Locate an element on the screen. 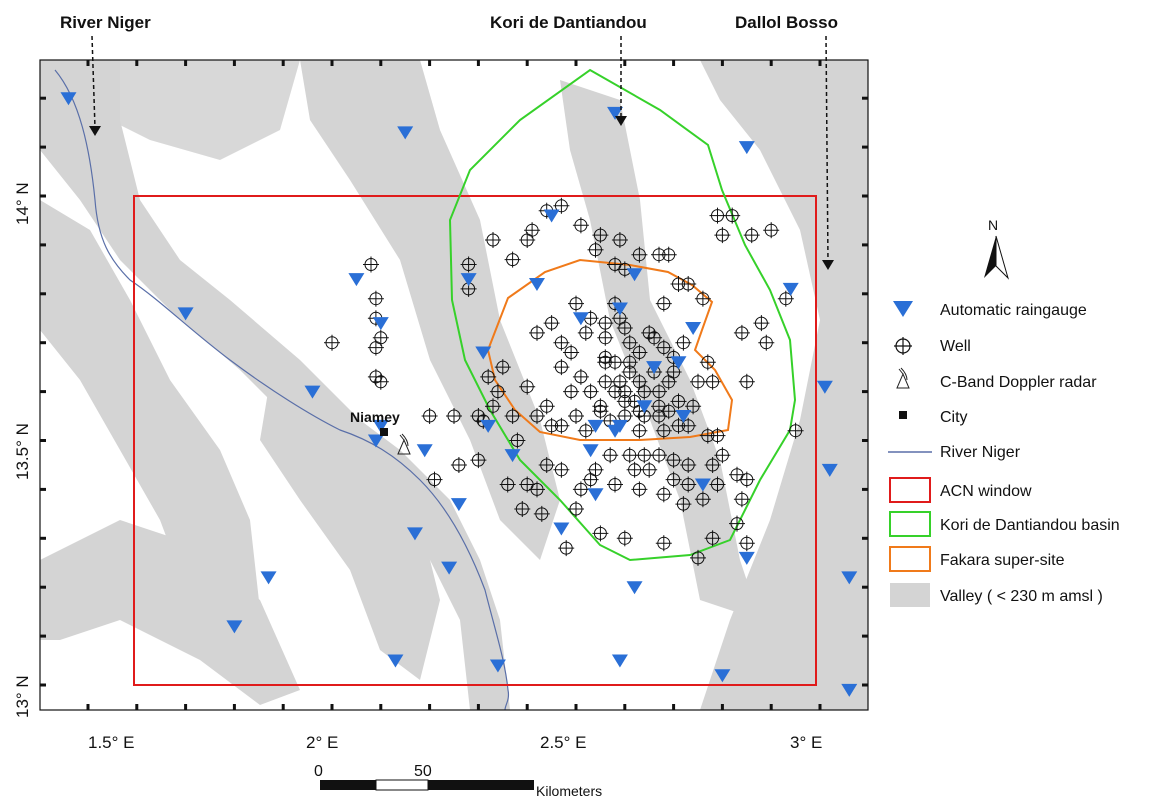  valley-mid-branch is located at coordinates (350, 530).